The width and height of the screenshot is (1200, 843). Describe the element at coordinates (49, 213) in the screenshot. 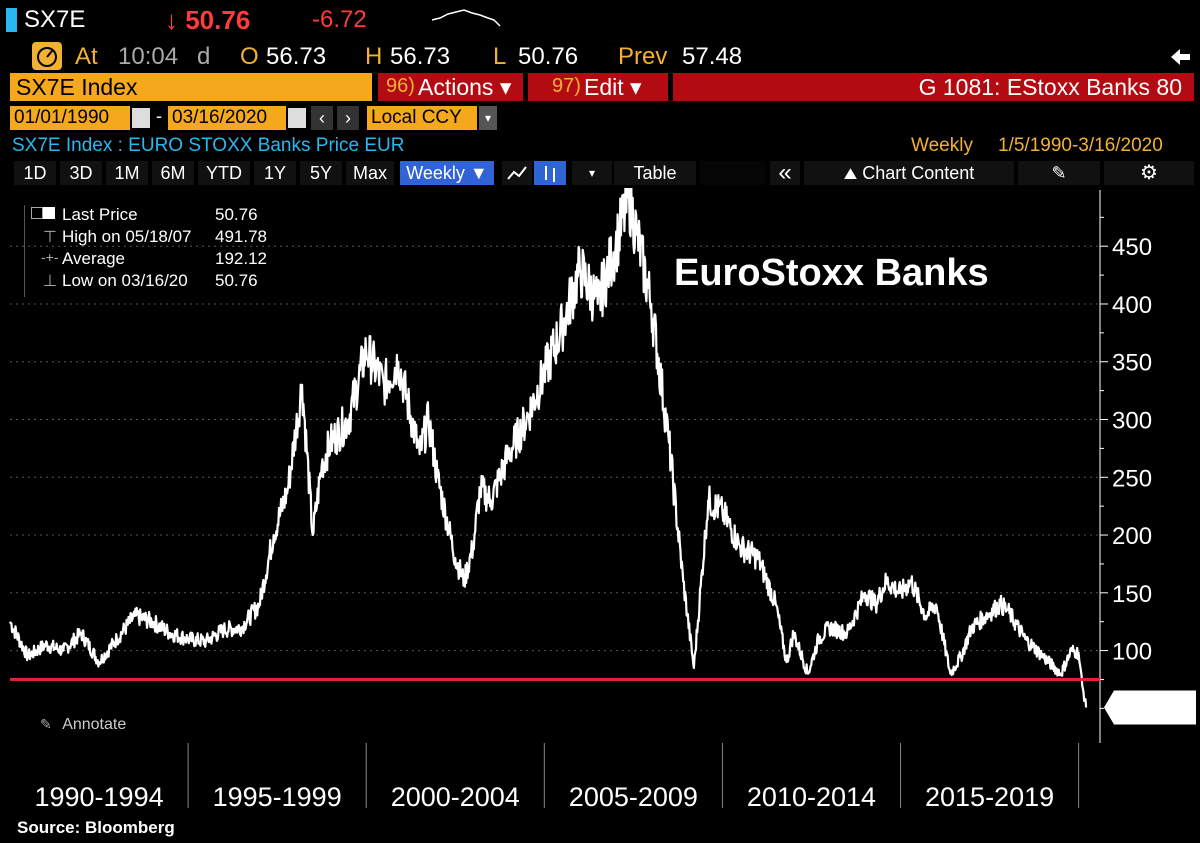

I see `legend-swatch-icon` at that location.